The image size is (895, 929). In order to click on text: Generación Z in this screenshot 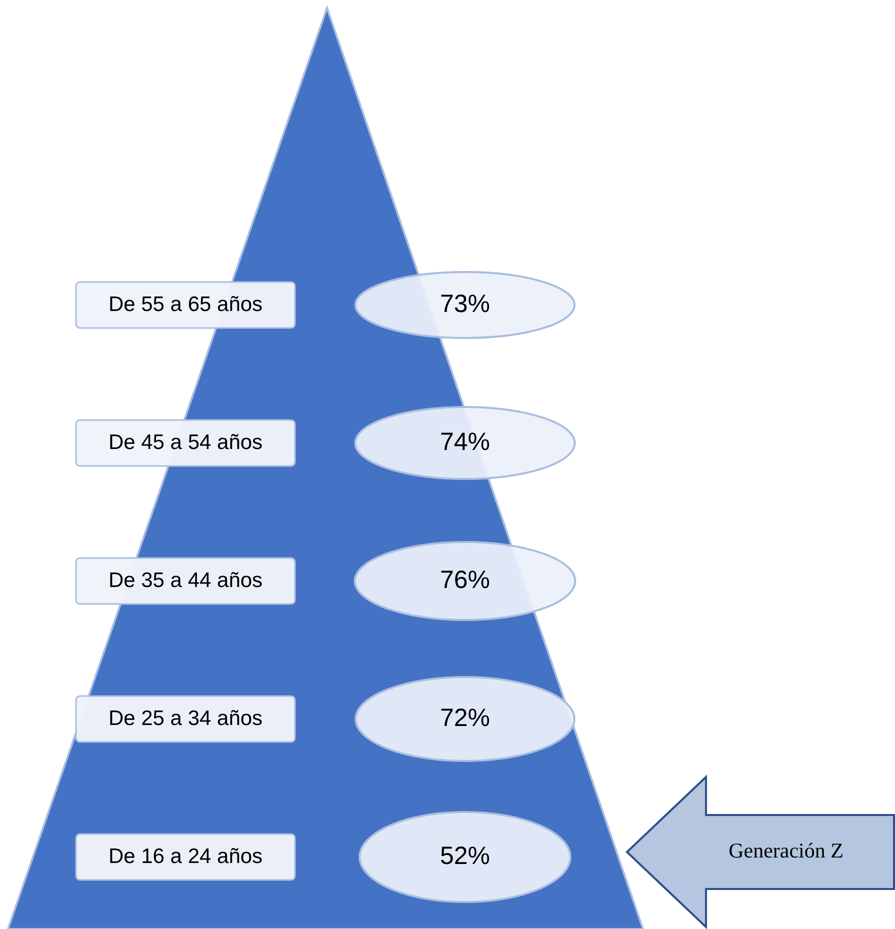, I will do `click(786, 850)`.